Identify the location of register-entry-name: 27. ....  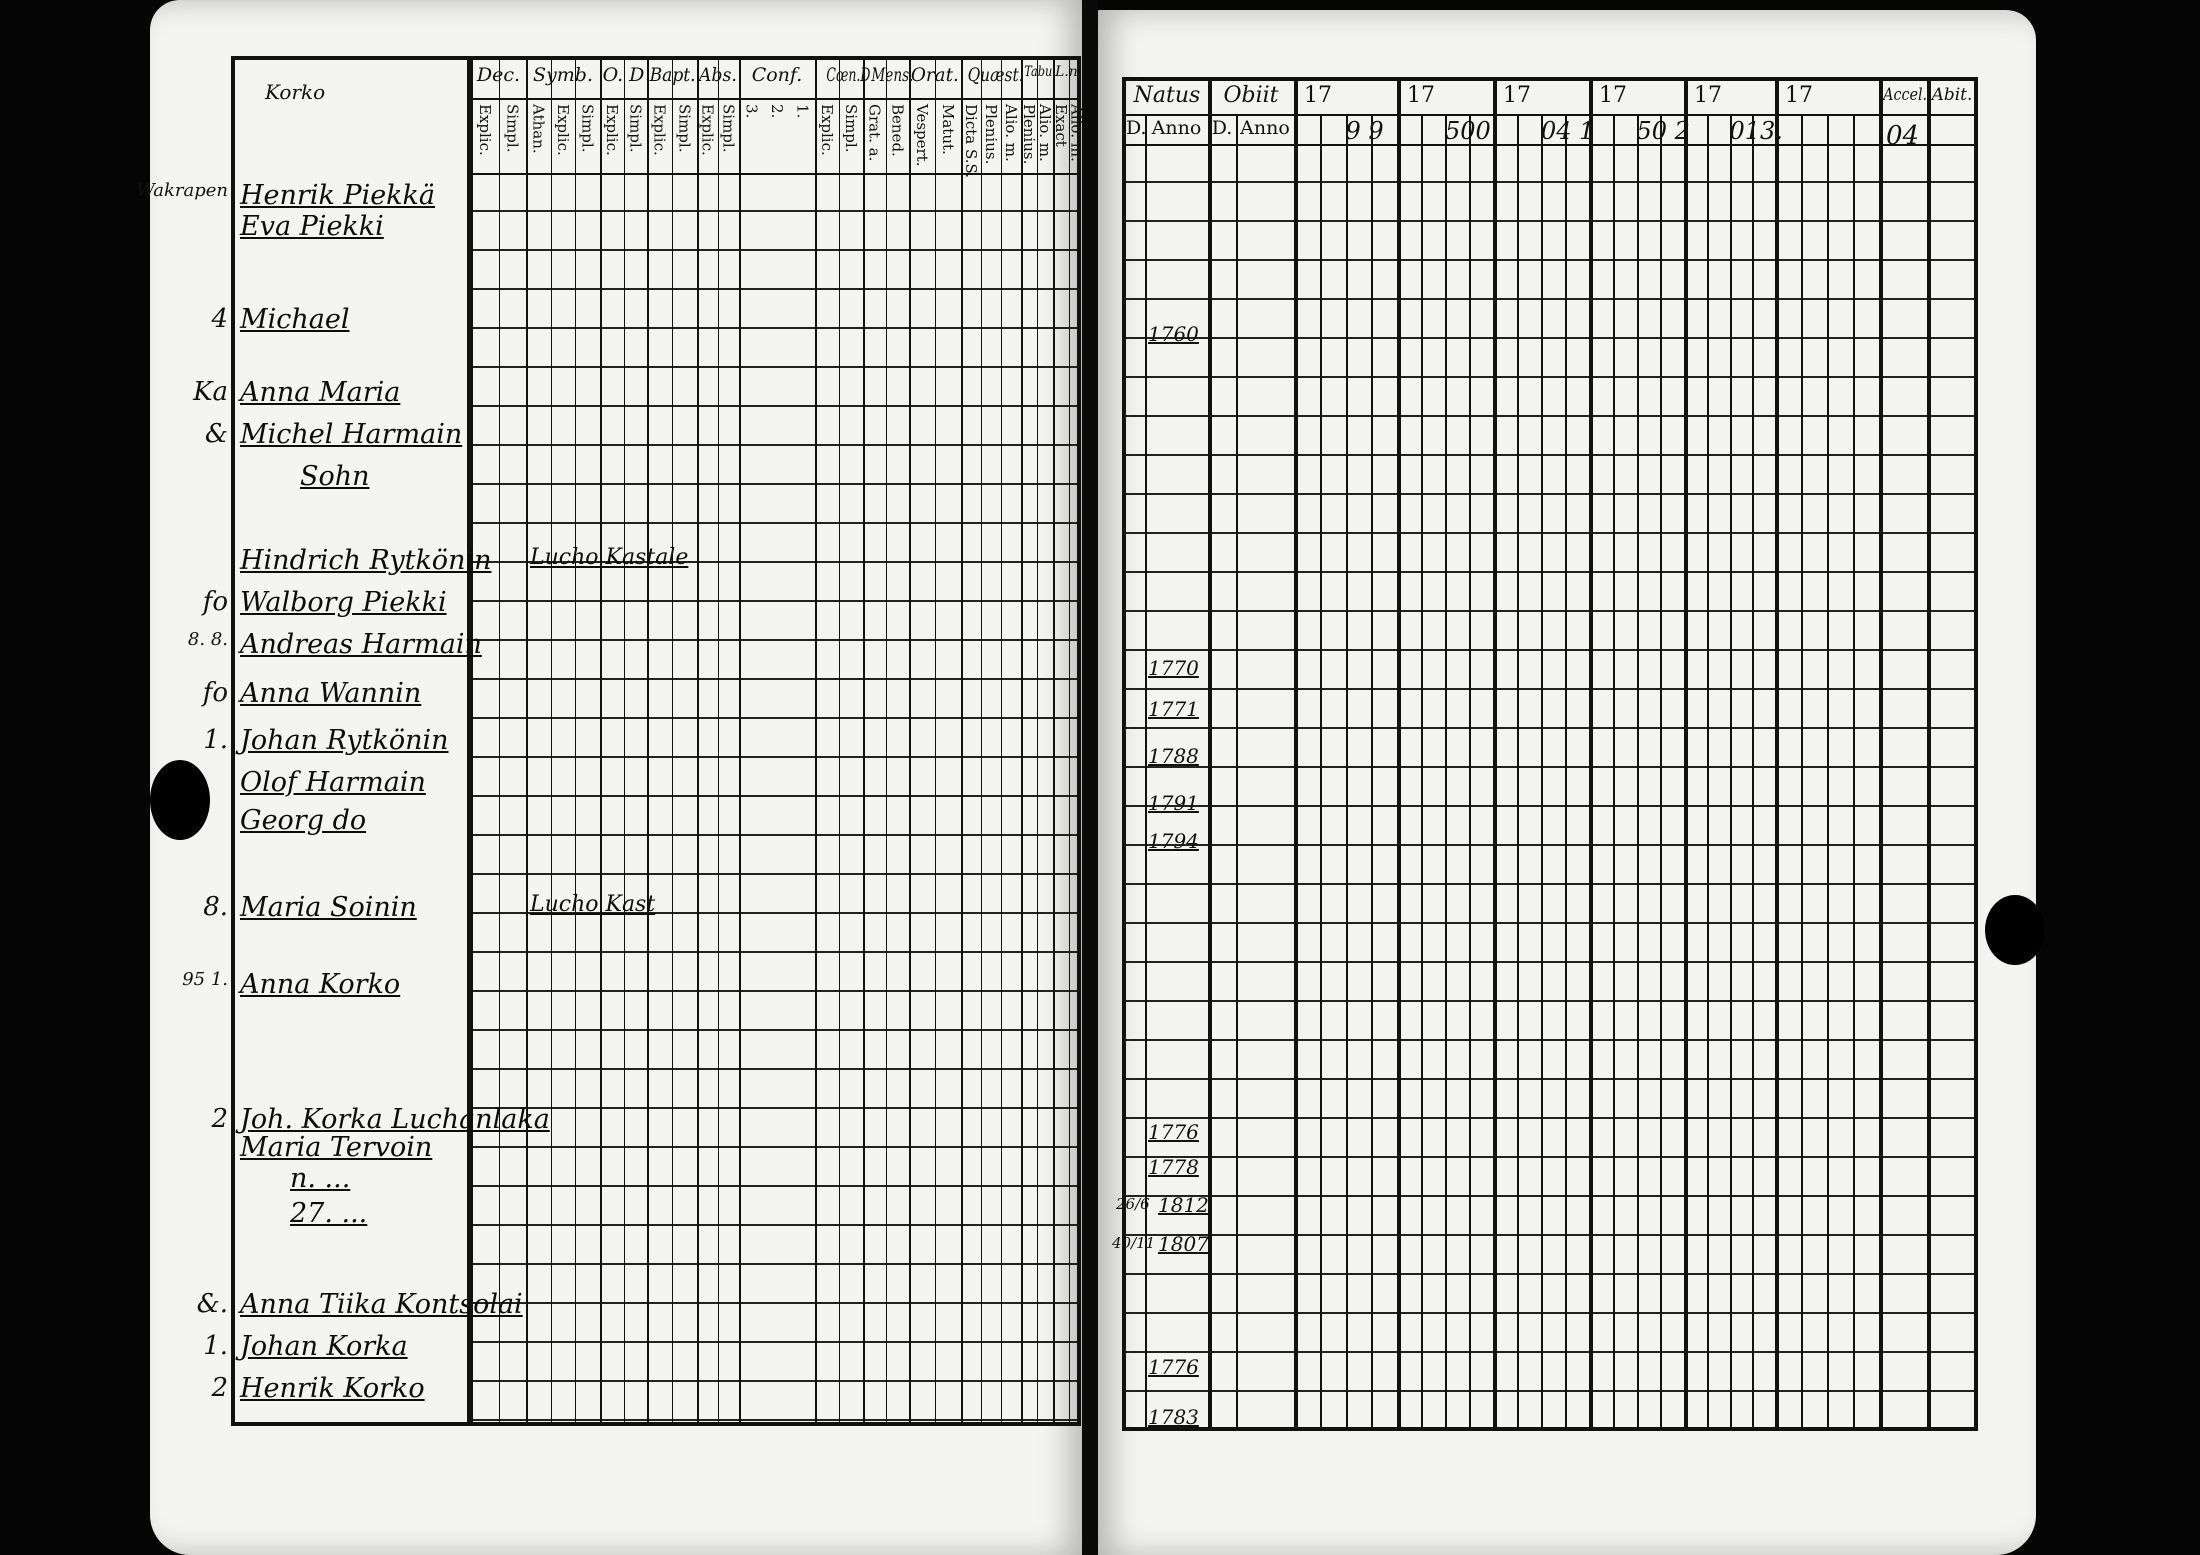
(329, 1213).